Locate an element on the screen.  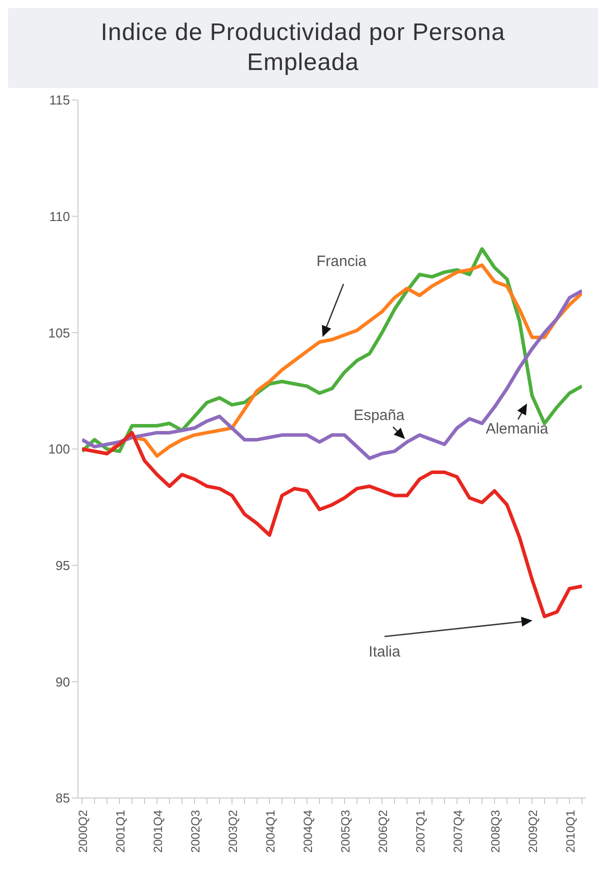
y-tick-label: 105 is located at coordinates (59, 332).